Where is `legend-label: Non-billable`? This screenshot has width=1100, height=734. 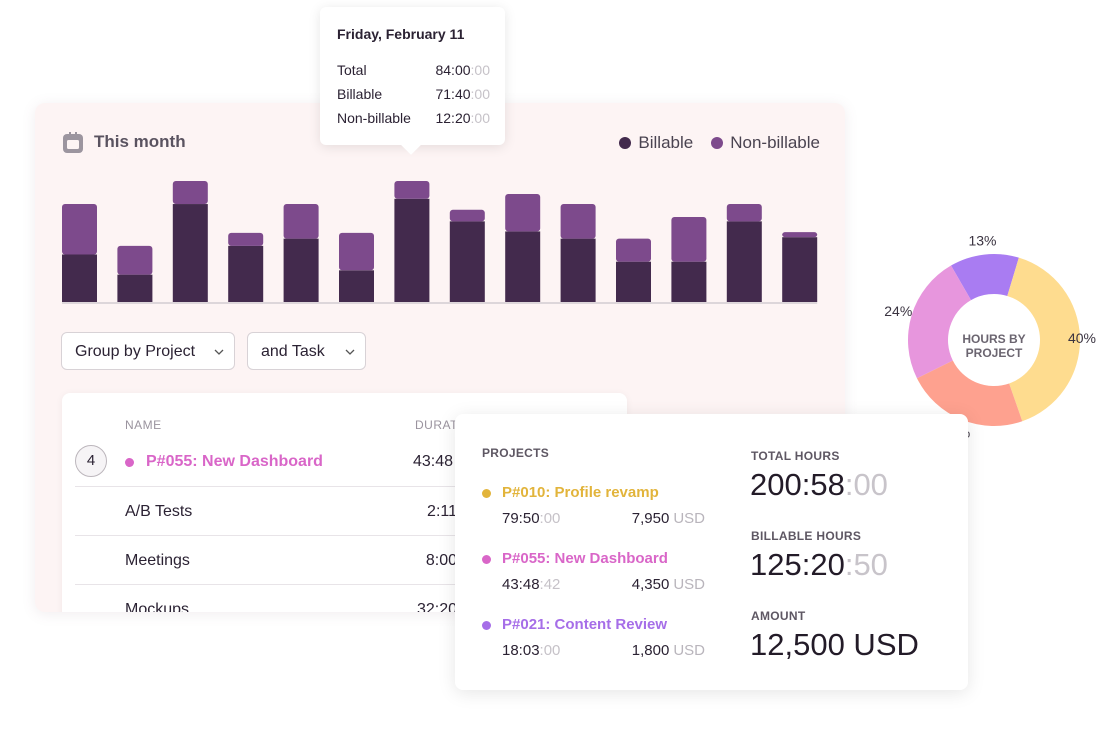
legend-label: Non-billable is located at coordinates (775, 142).